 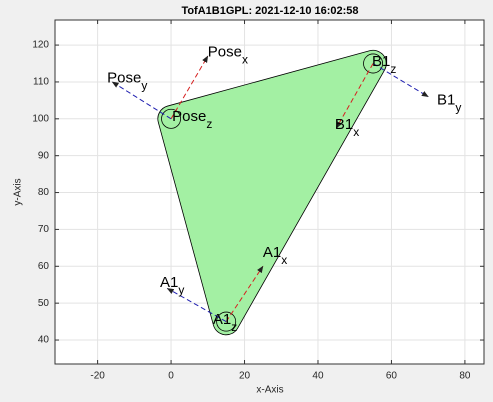 What do you see at coordinates (18, 191) in the screenshot?
I see `y-axis-label: y-Axis` at bounding box center [18, 191].